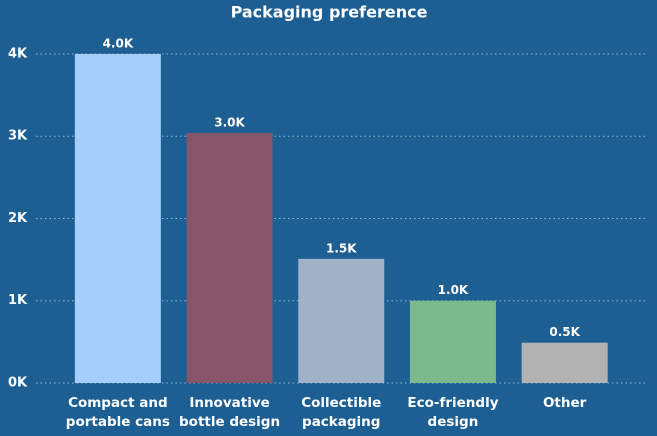 This screenshot has height=436, width=657. What do you see at coordinates (564, 332) in the screenshot?
I see `data-label: 0.5K` at bounding box center [564, 332].